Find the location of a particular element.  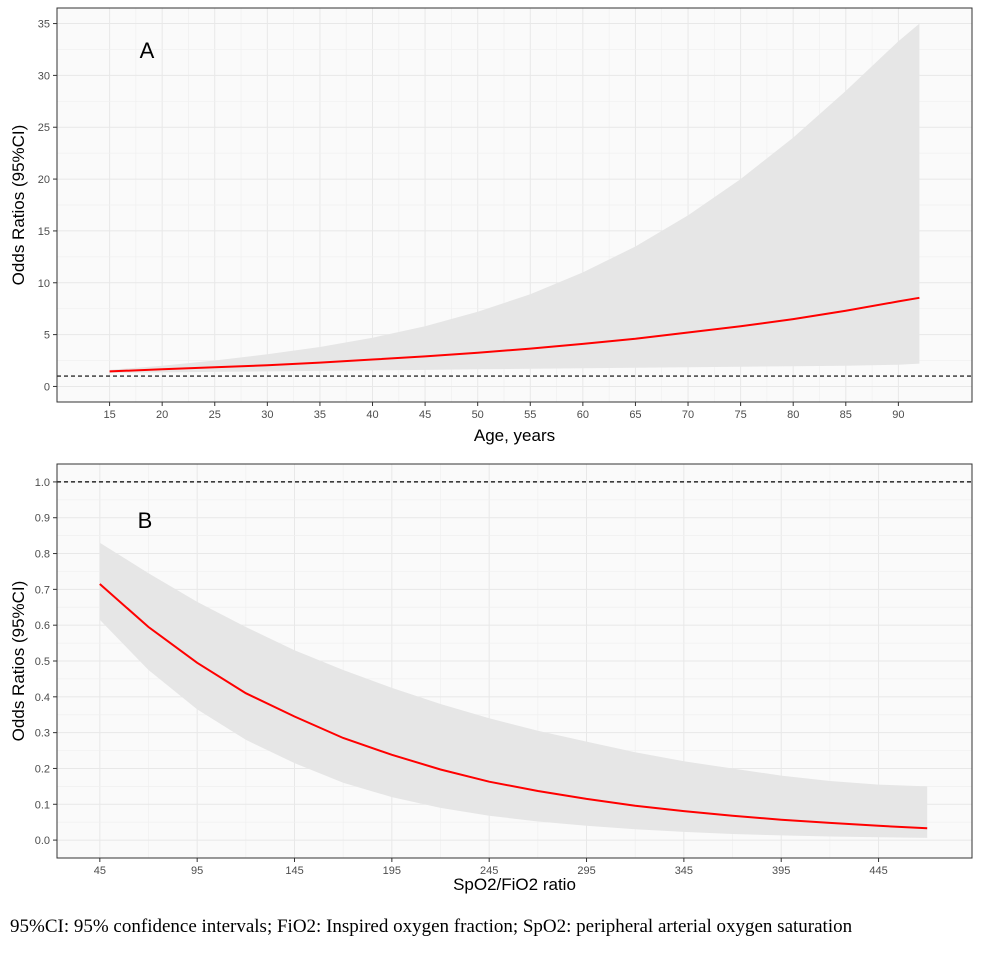

y-tick-label: 30 is located at coordinates (44, 76).